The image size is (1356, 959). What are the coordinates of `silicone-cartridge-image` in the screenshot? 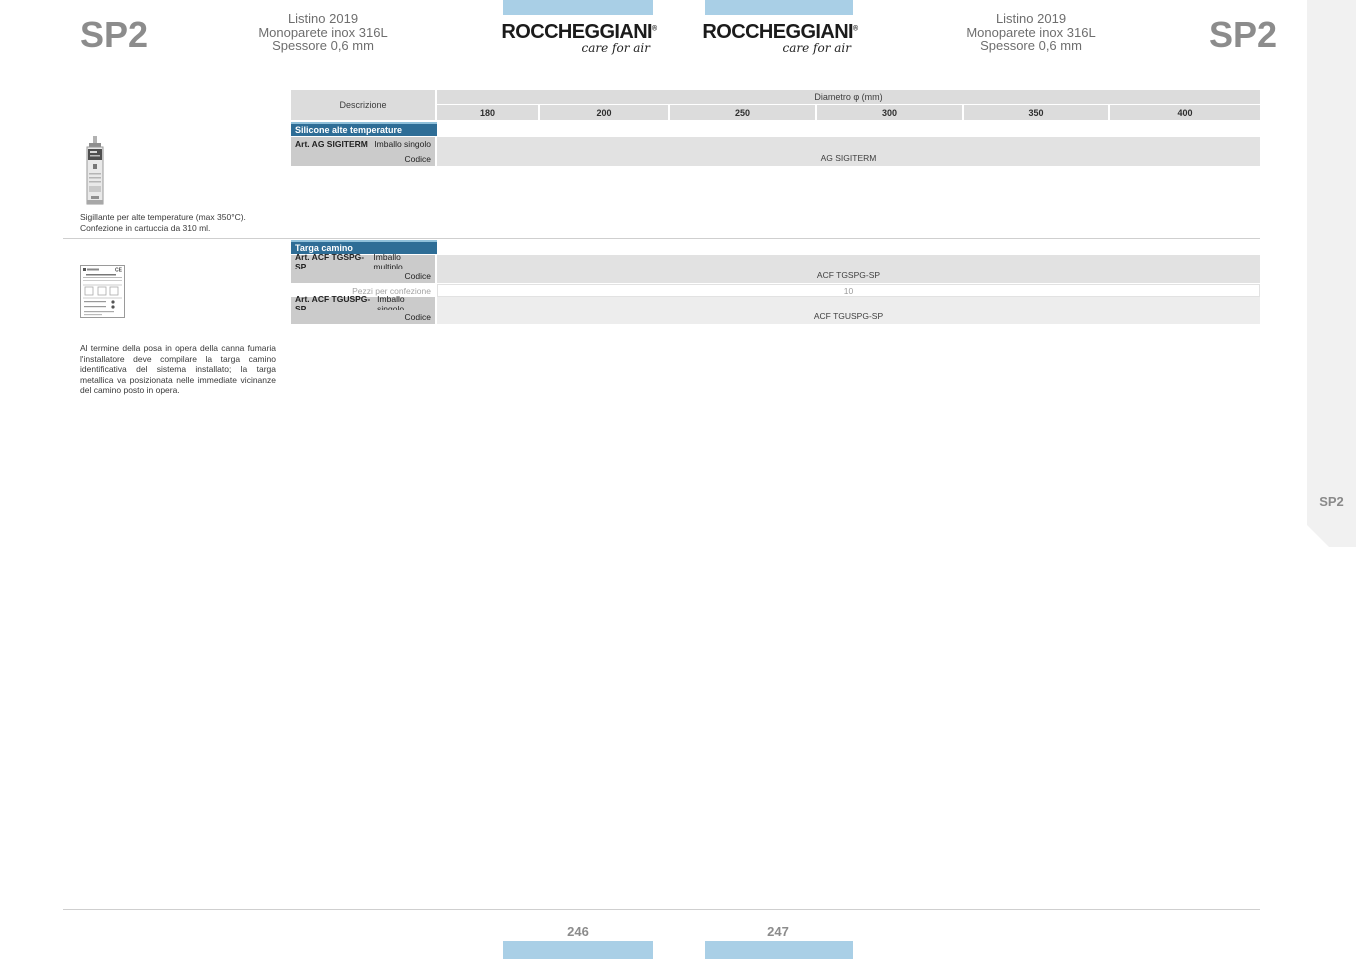 It's located at (95, 170).